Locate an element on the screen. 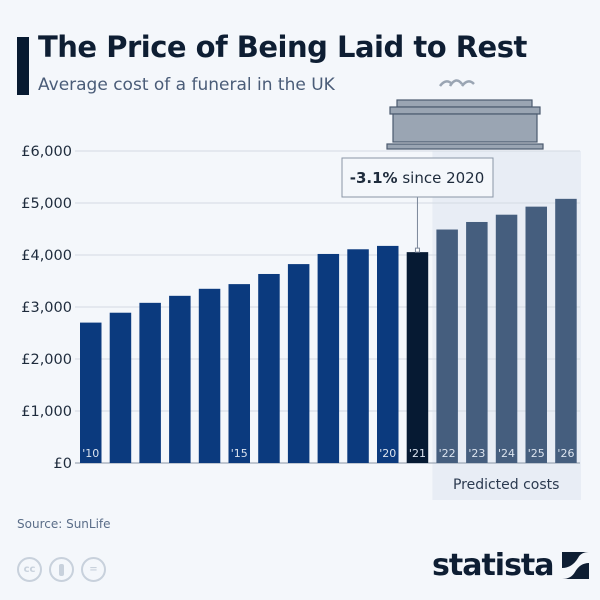 Image resolution: width=600 pixels, height=600 pixels. source-note: Source: SunLife is located at coordinates (64, 524).